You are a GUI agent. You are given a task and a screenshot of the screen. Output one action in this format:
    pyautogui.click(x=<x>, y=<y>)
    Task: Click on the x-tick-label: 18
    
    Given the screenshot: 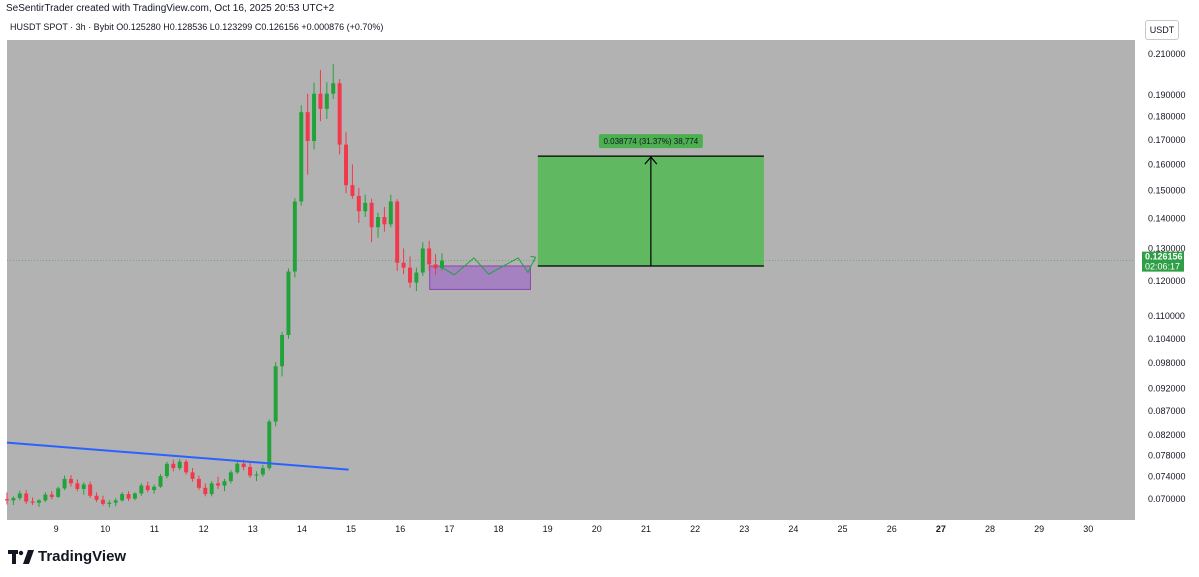 What is the action you would take?
    pyautogui.click(x=498, y=529)
    